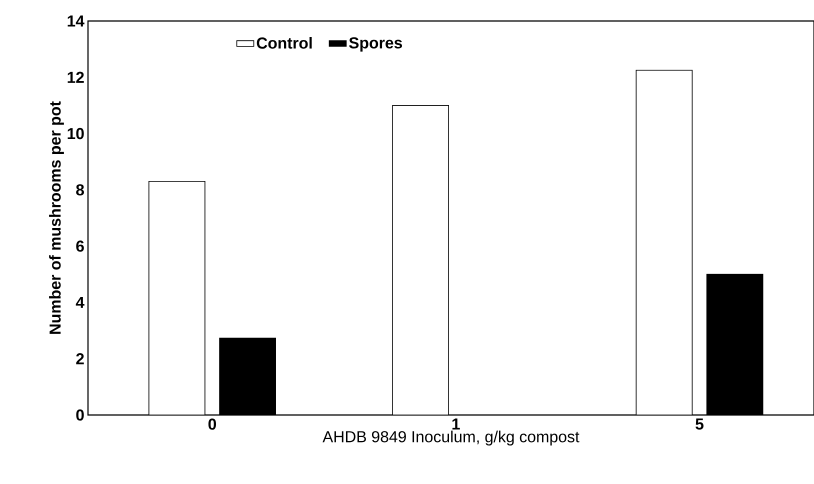  Describe the element at coordinates (456, 424) in the screenshot. I see `x-tick-label: 1` at that location.